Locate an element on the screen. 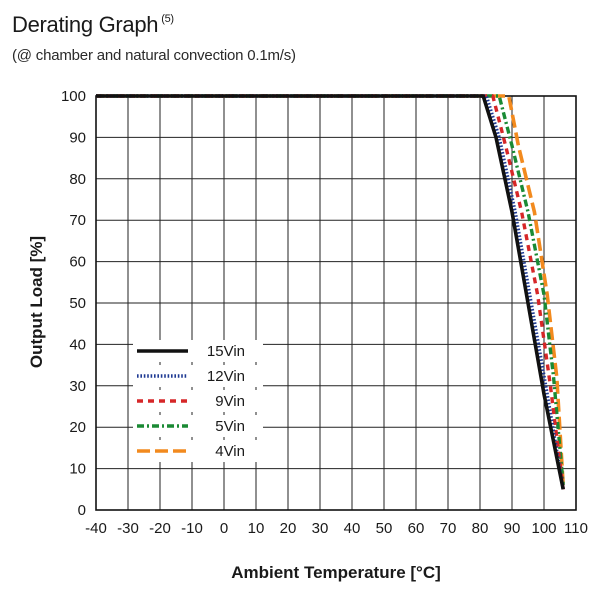 This screenshot has width=600, height=591. legend-label-4vin: 4Vin is located at coordinates (230, 451).